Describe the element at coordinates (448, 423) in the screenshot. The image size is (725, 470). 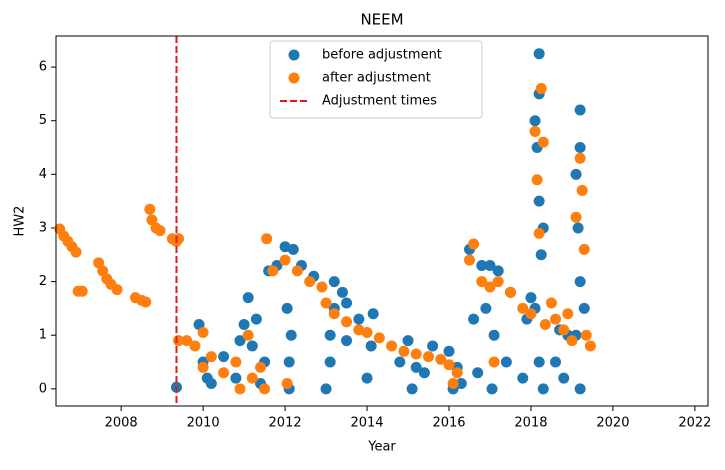
I see `x-tick-label: 2016` at that location.